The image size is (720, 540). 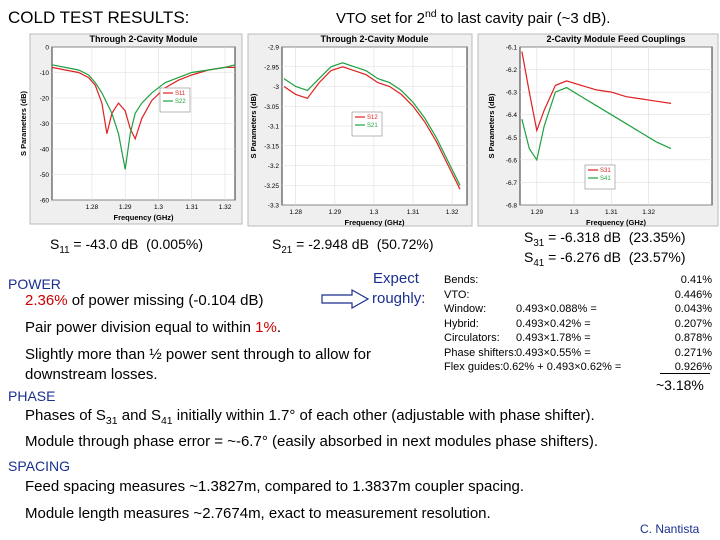 I want to click on y-tick-label: -30, so click(x=45, y=124).